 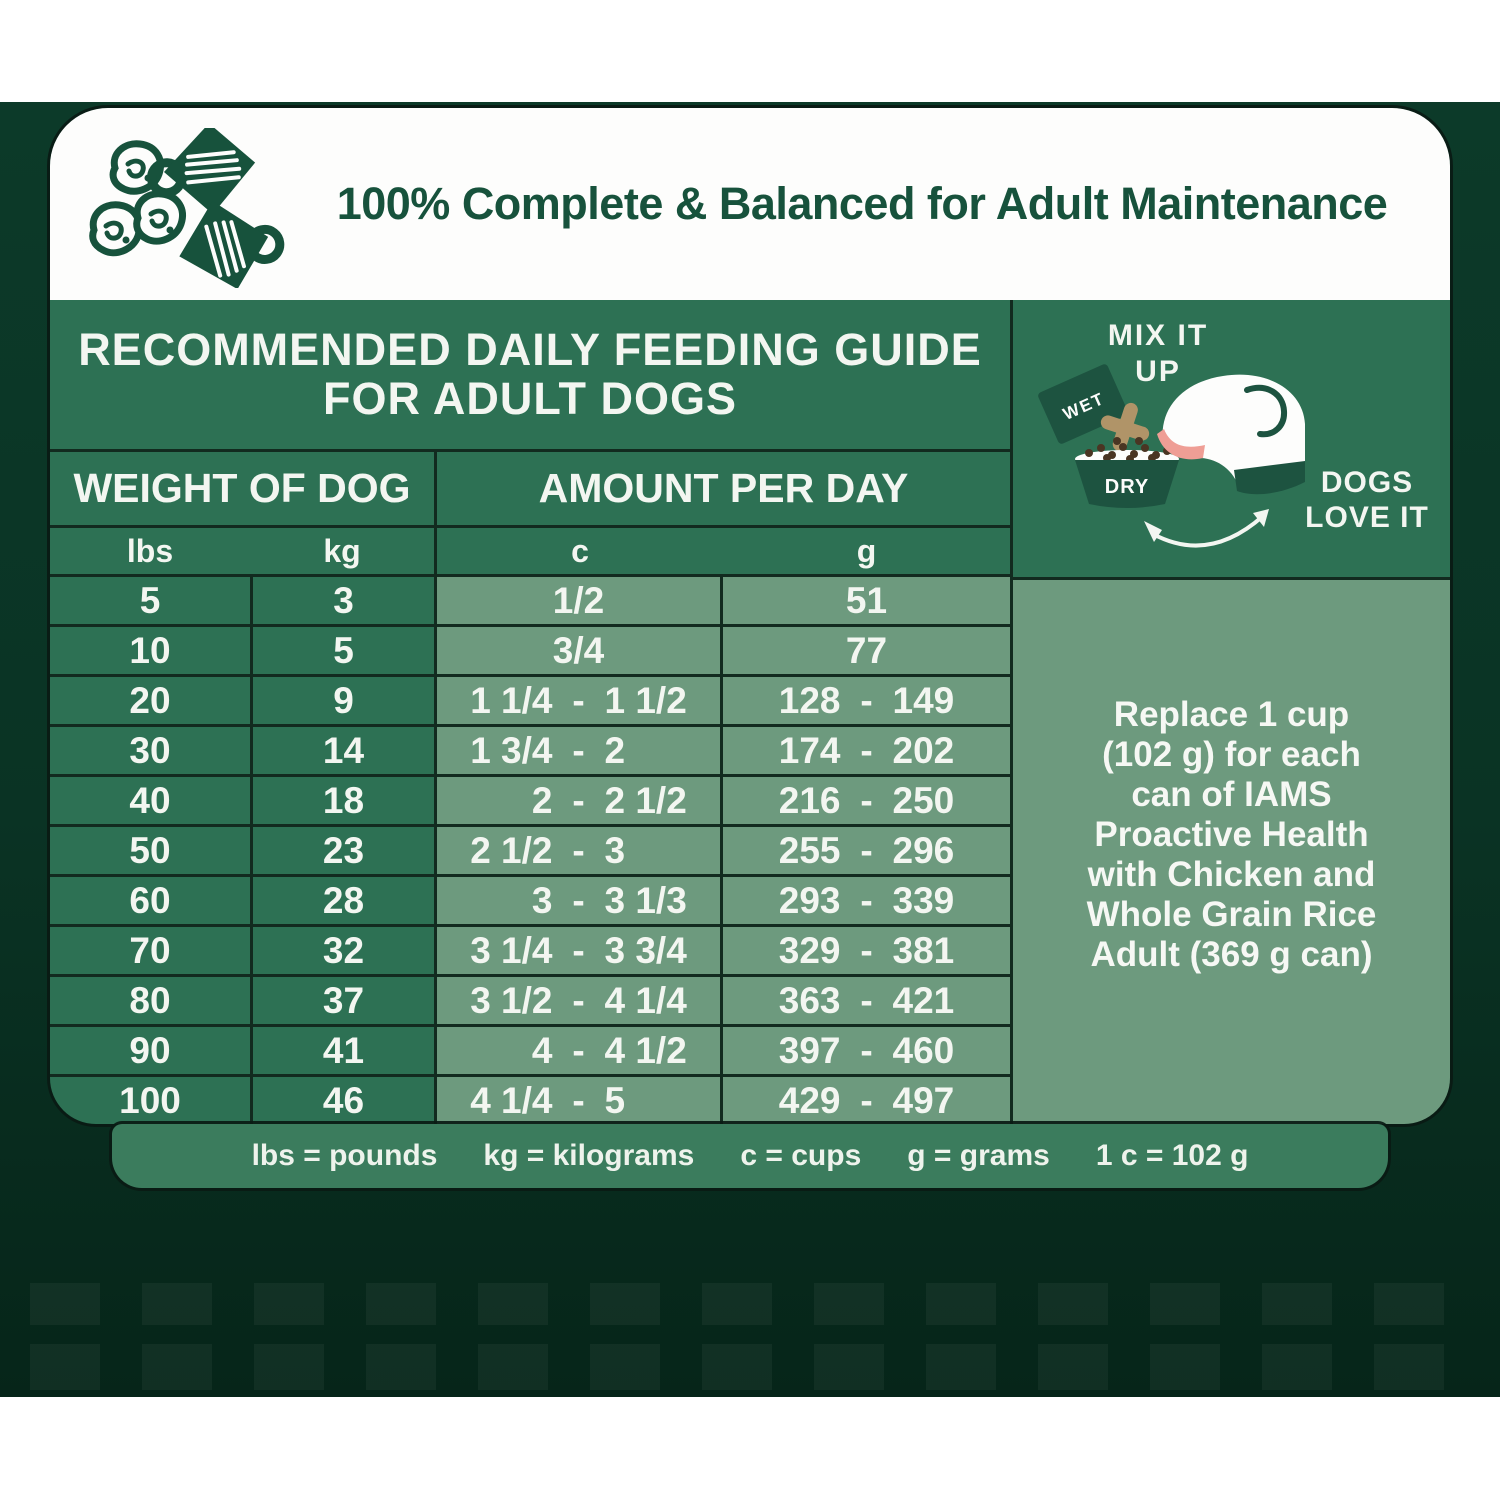 What do you see at coordinates (865, 850) in the screenshot?
I see `cell-amount-grams: 255-296` at bounding box center [865, 850].